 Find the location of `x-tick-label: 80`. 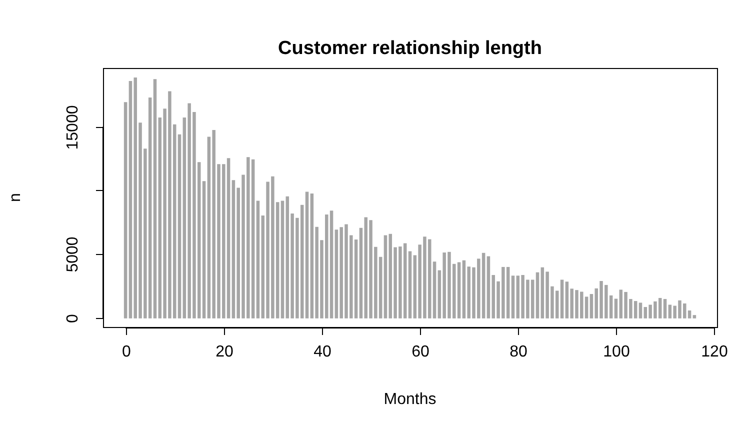

x-tick-label: 80 is located at coordinates (519, 351).